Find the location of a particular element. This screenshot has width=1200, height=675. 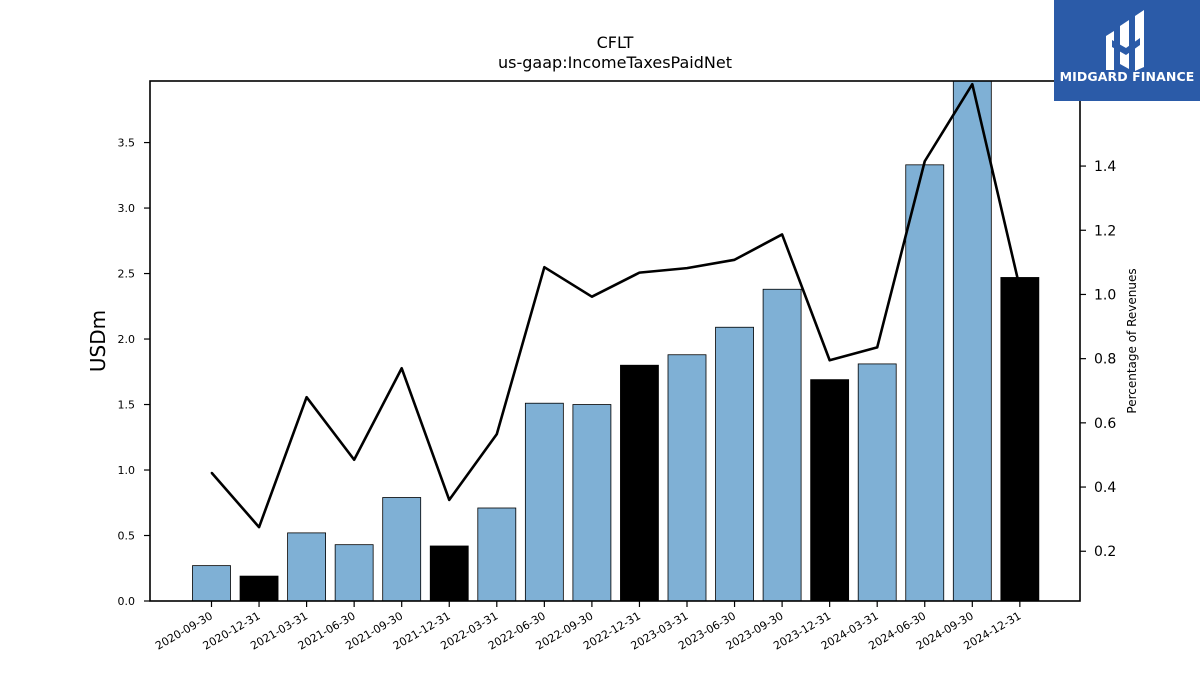

y-tick-label: 0.0 is located at coordinates (127, 601).